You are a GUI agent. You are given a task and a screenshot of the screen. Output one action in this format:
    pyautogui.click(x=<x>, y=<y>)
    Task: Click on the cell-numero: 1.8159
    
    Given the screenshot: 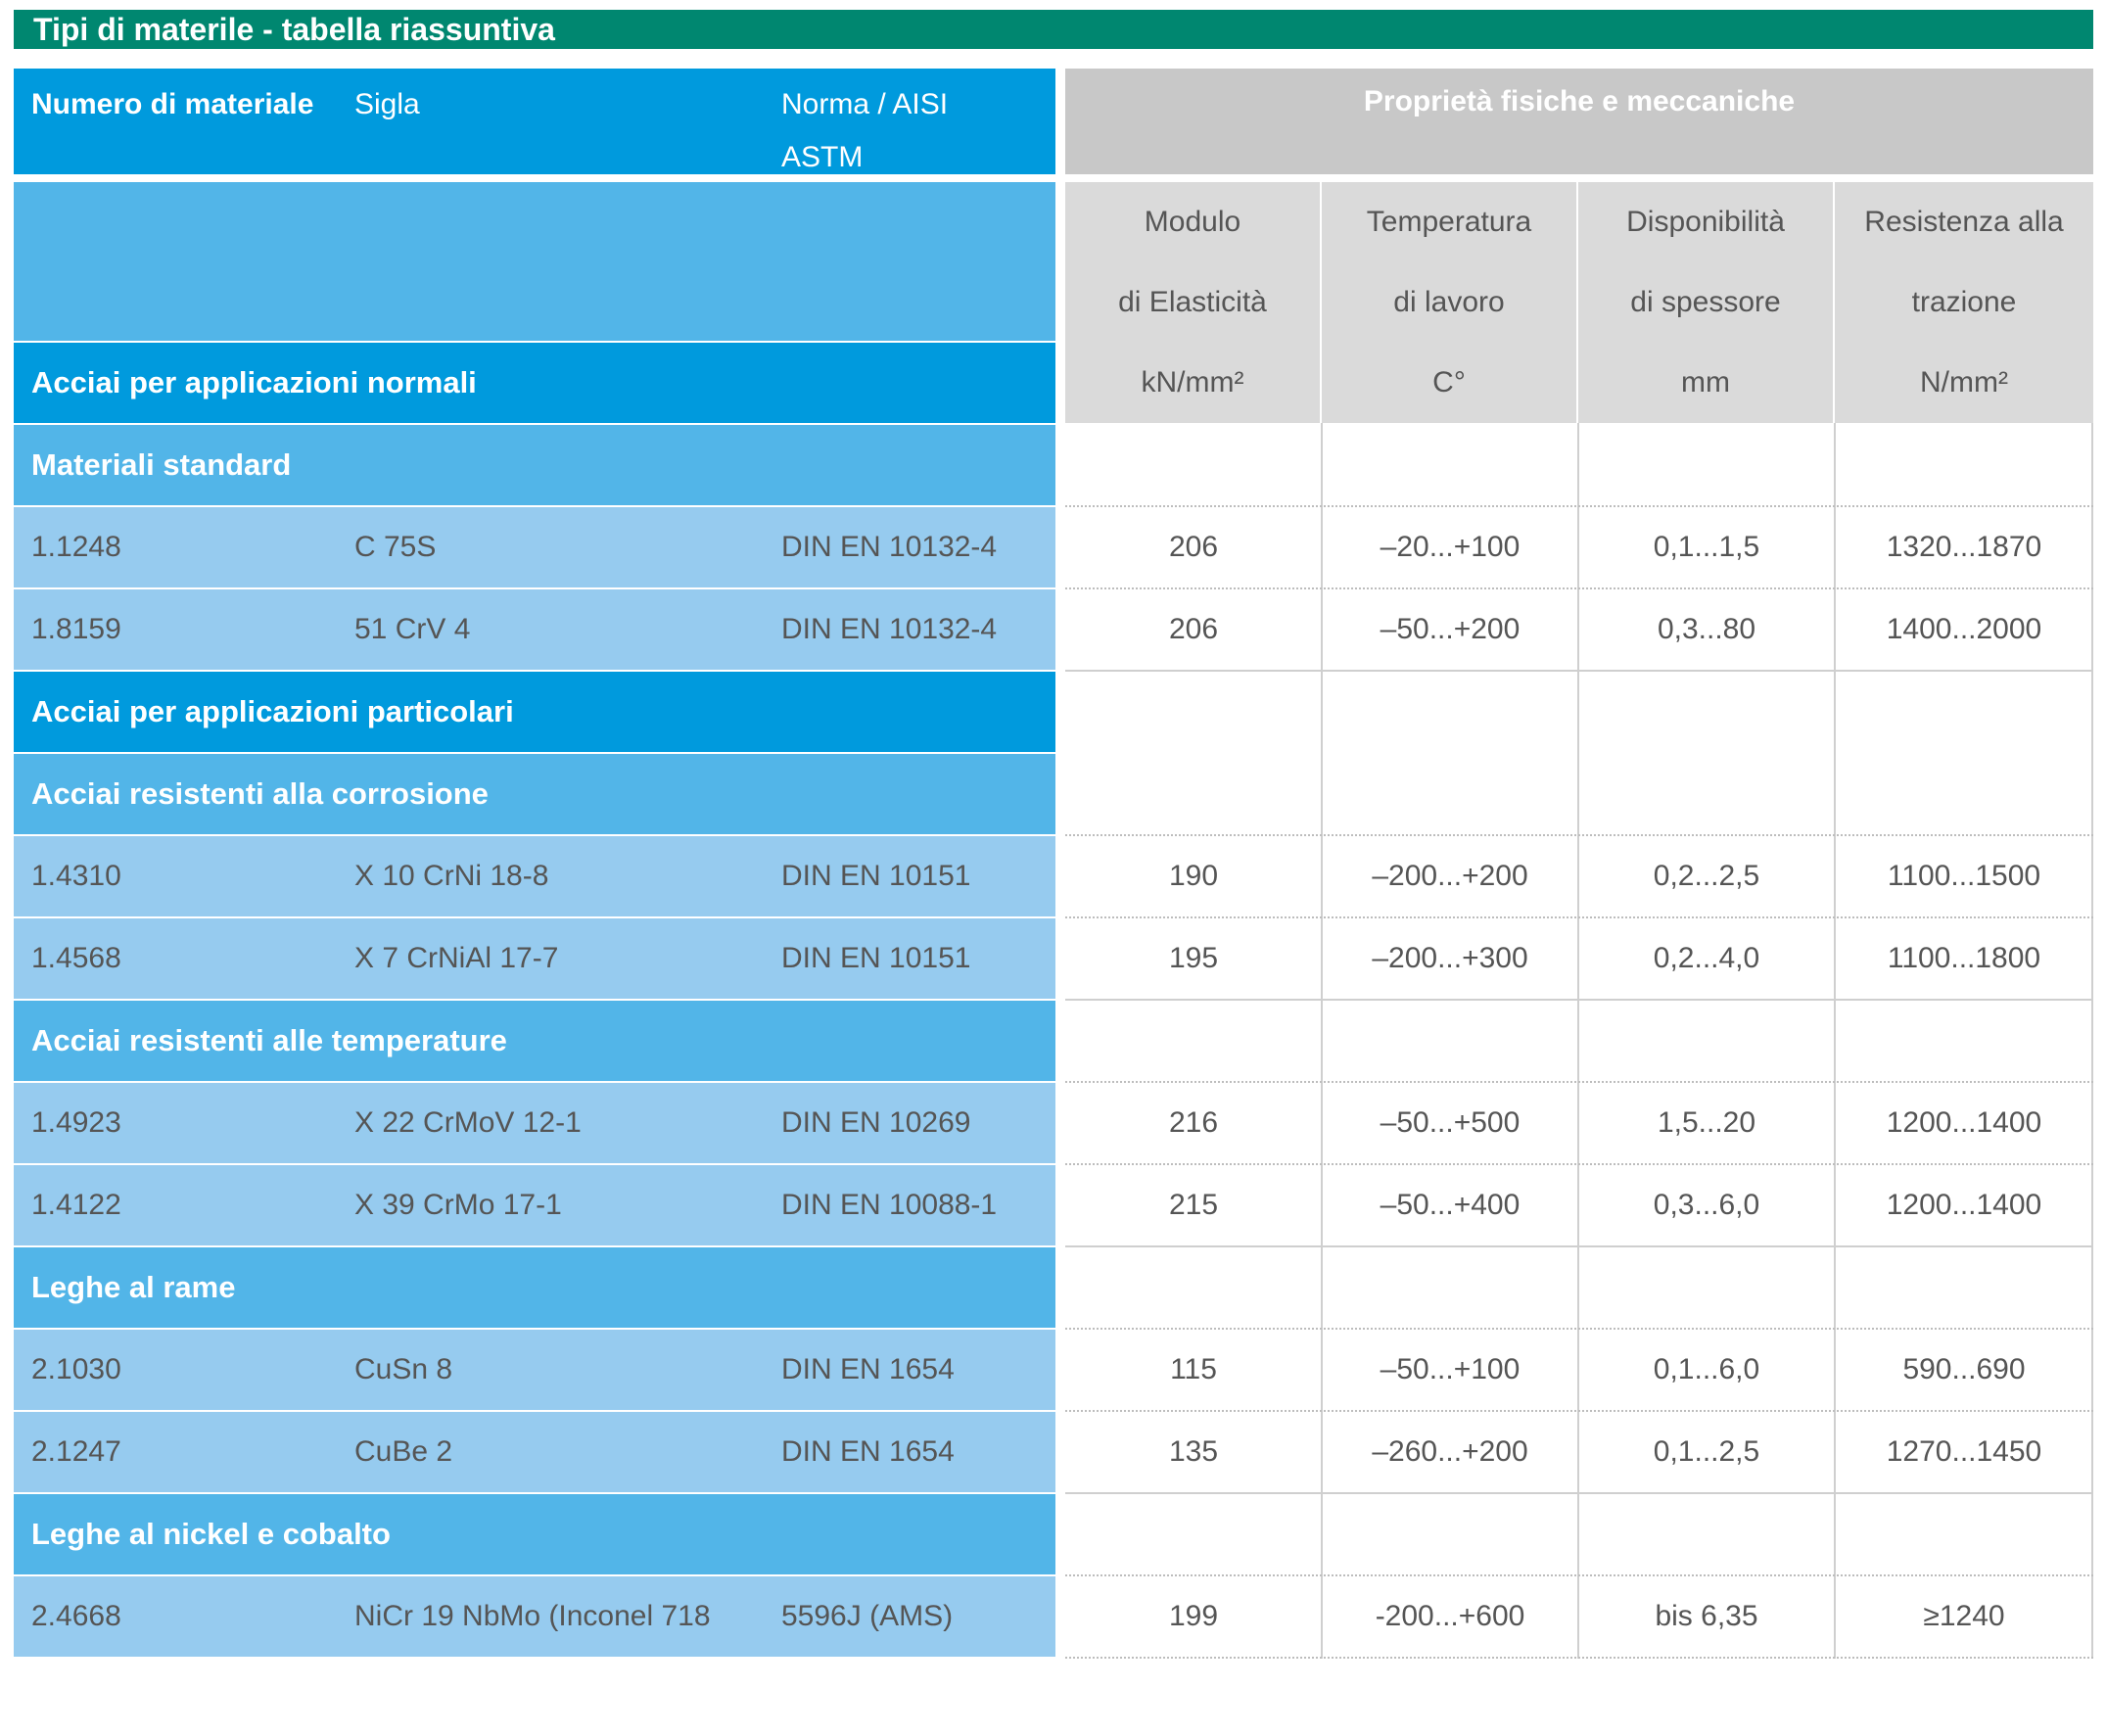 What is the action you would take?
    pyautogui.click(x=76, y=629)
    